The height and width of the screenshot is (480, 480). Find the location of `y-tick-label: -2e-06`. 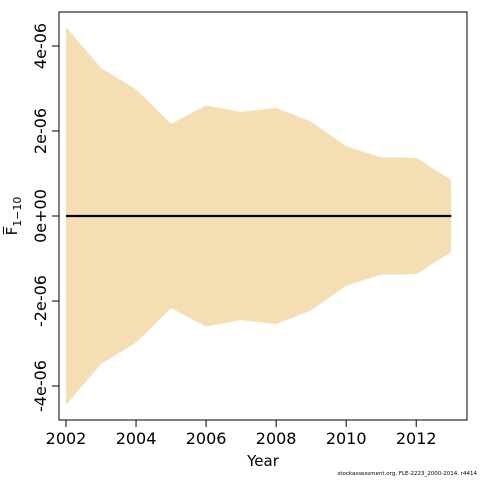

y-tick-label: -2e-06 is located at coordinates (40, 301).